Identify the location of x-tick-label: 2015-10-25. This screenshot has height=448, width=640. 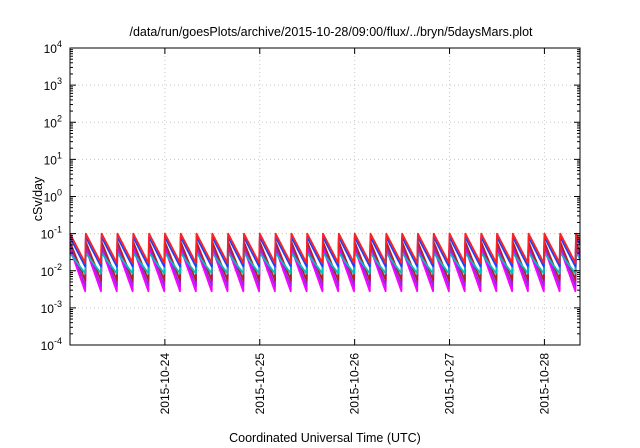
(260, 384).